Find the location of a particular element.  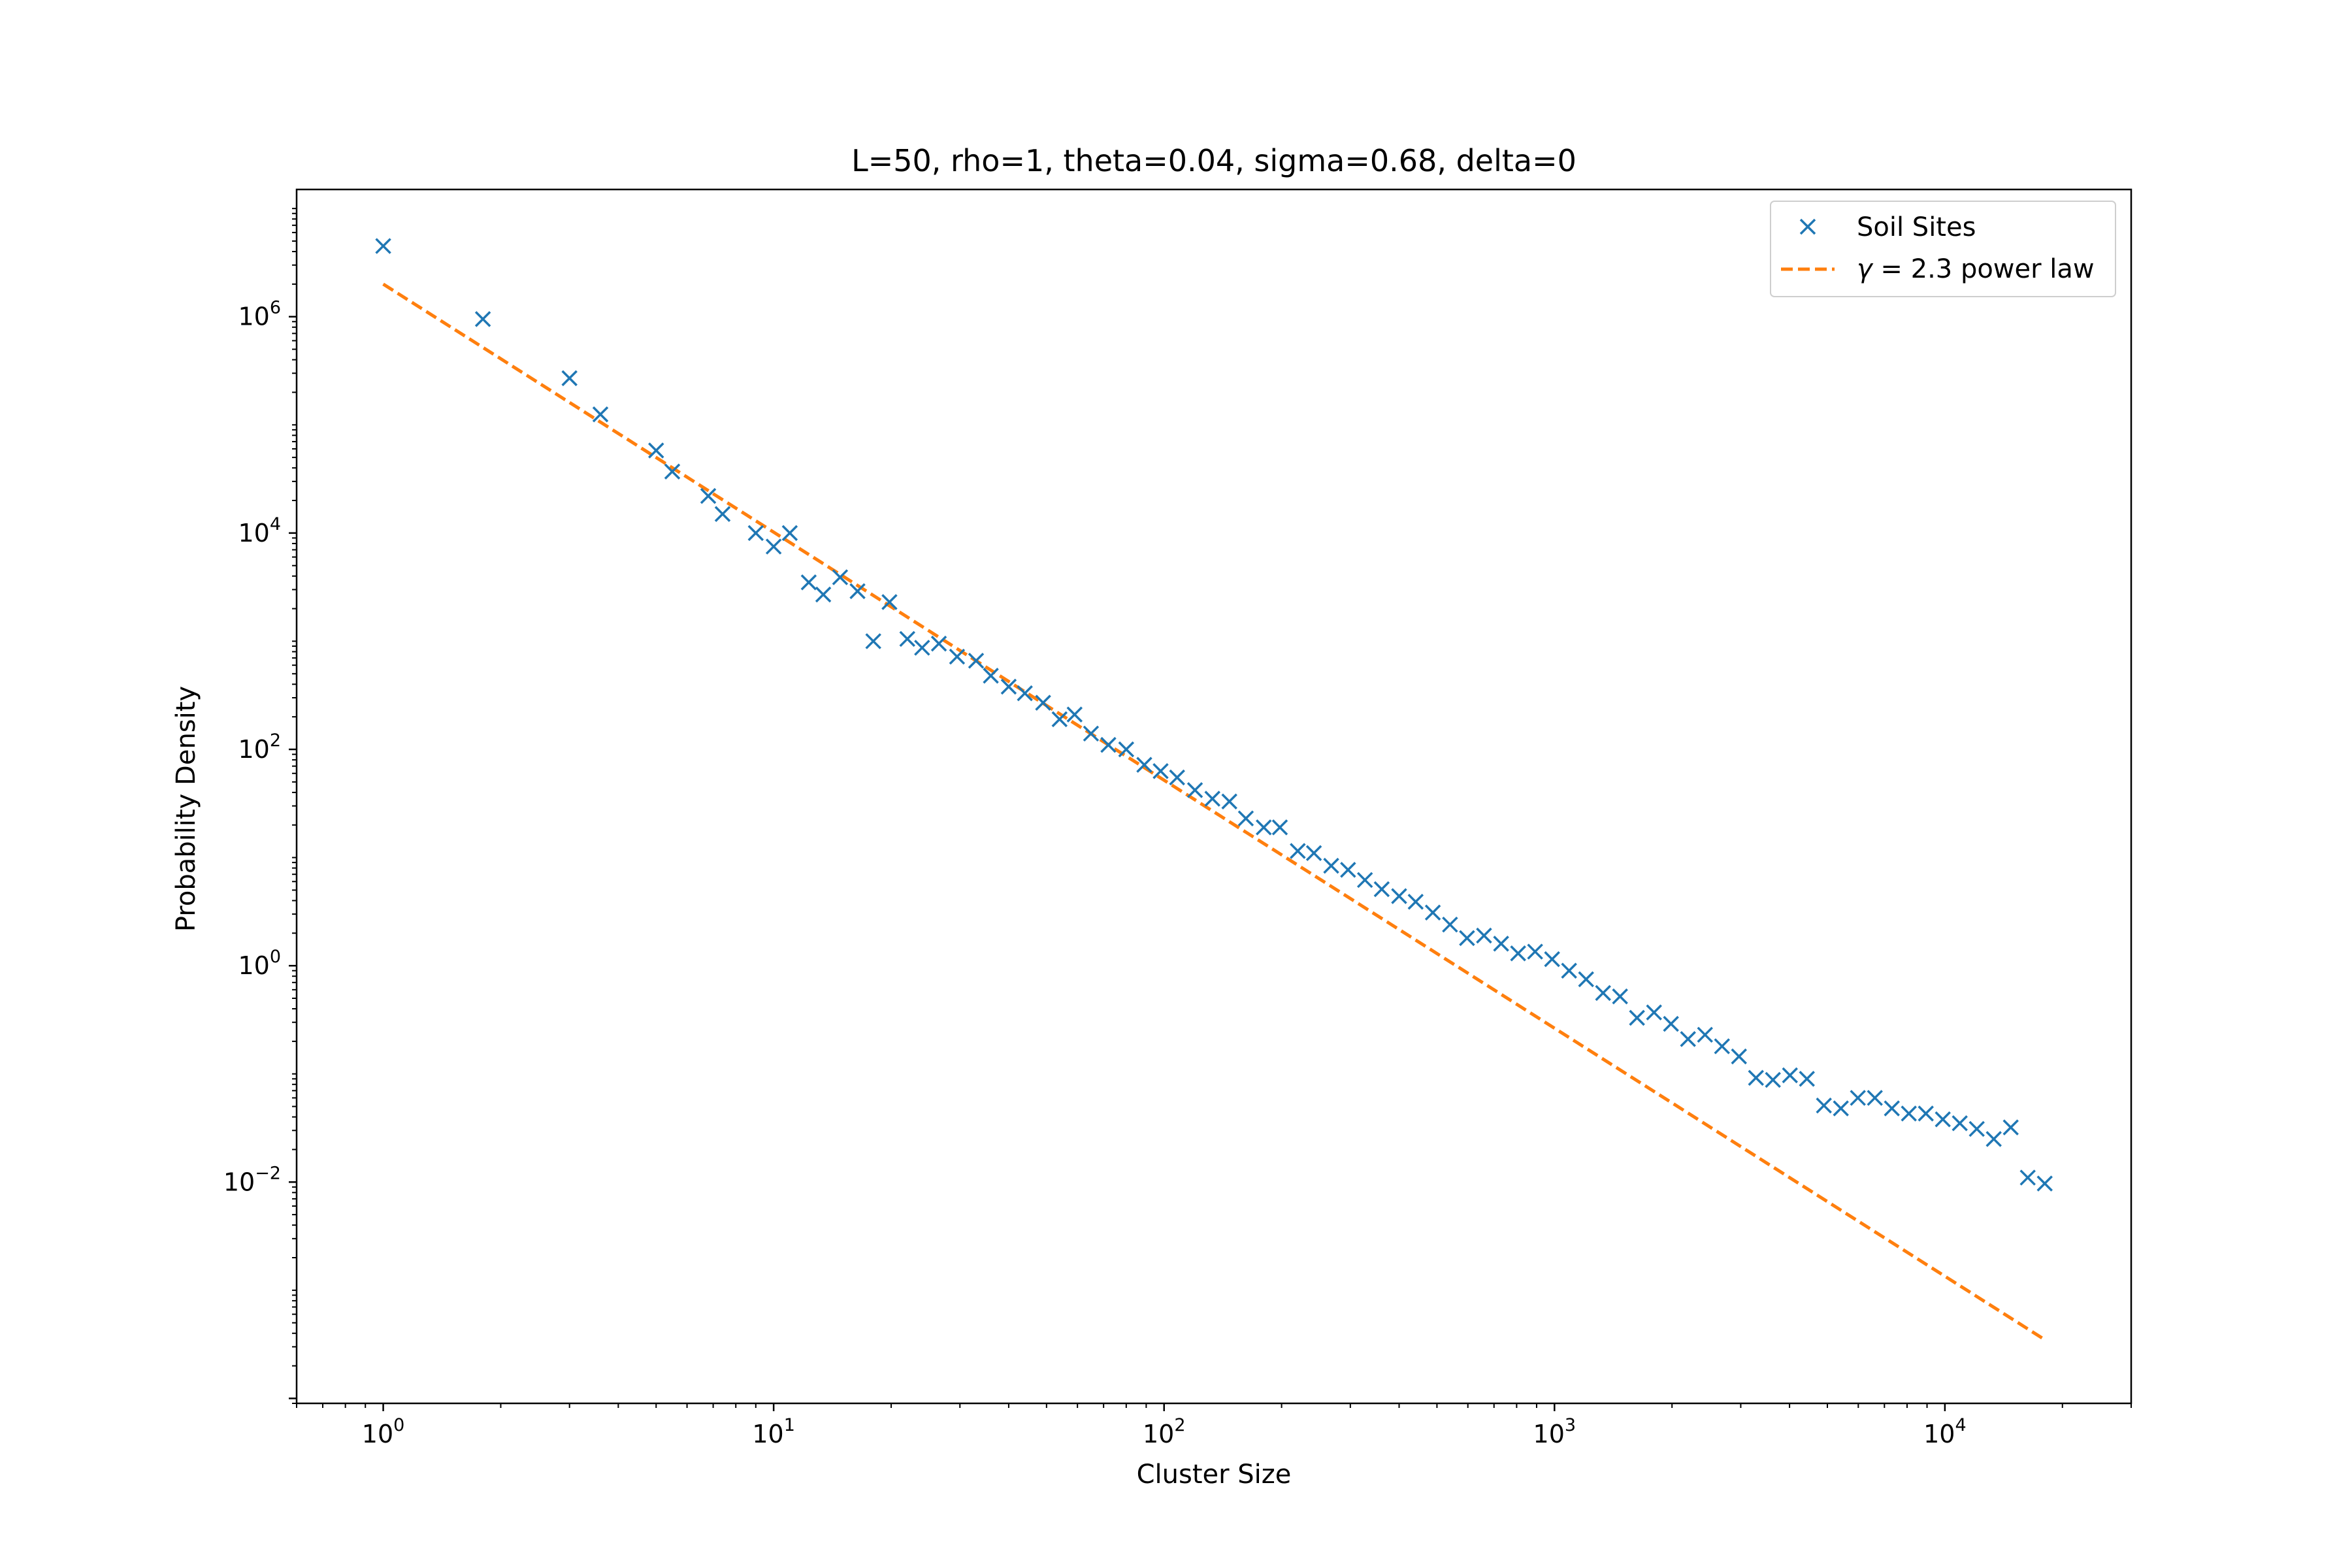

x-axis: 10⁰ 10¹ 10² 10³ 104 is located at coordinates (1214, 1425).